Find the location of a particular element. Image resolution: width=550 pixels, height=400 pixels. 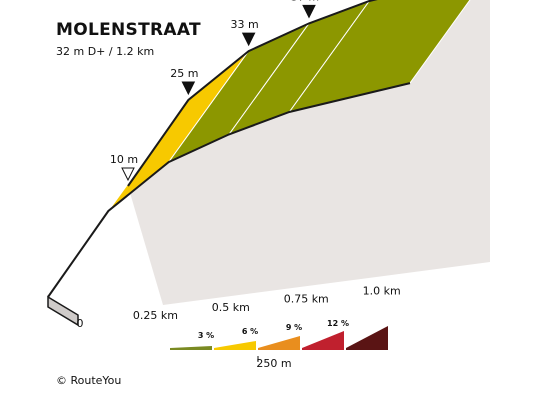

elevation-label: 33 m is located at coordinates (245, 24).